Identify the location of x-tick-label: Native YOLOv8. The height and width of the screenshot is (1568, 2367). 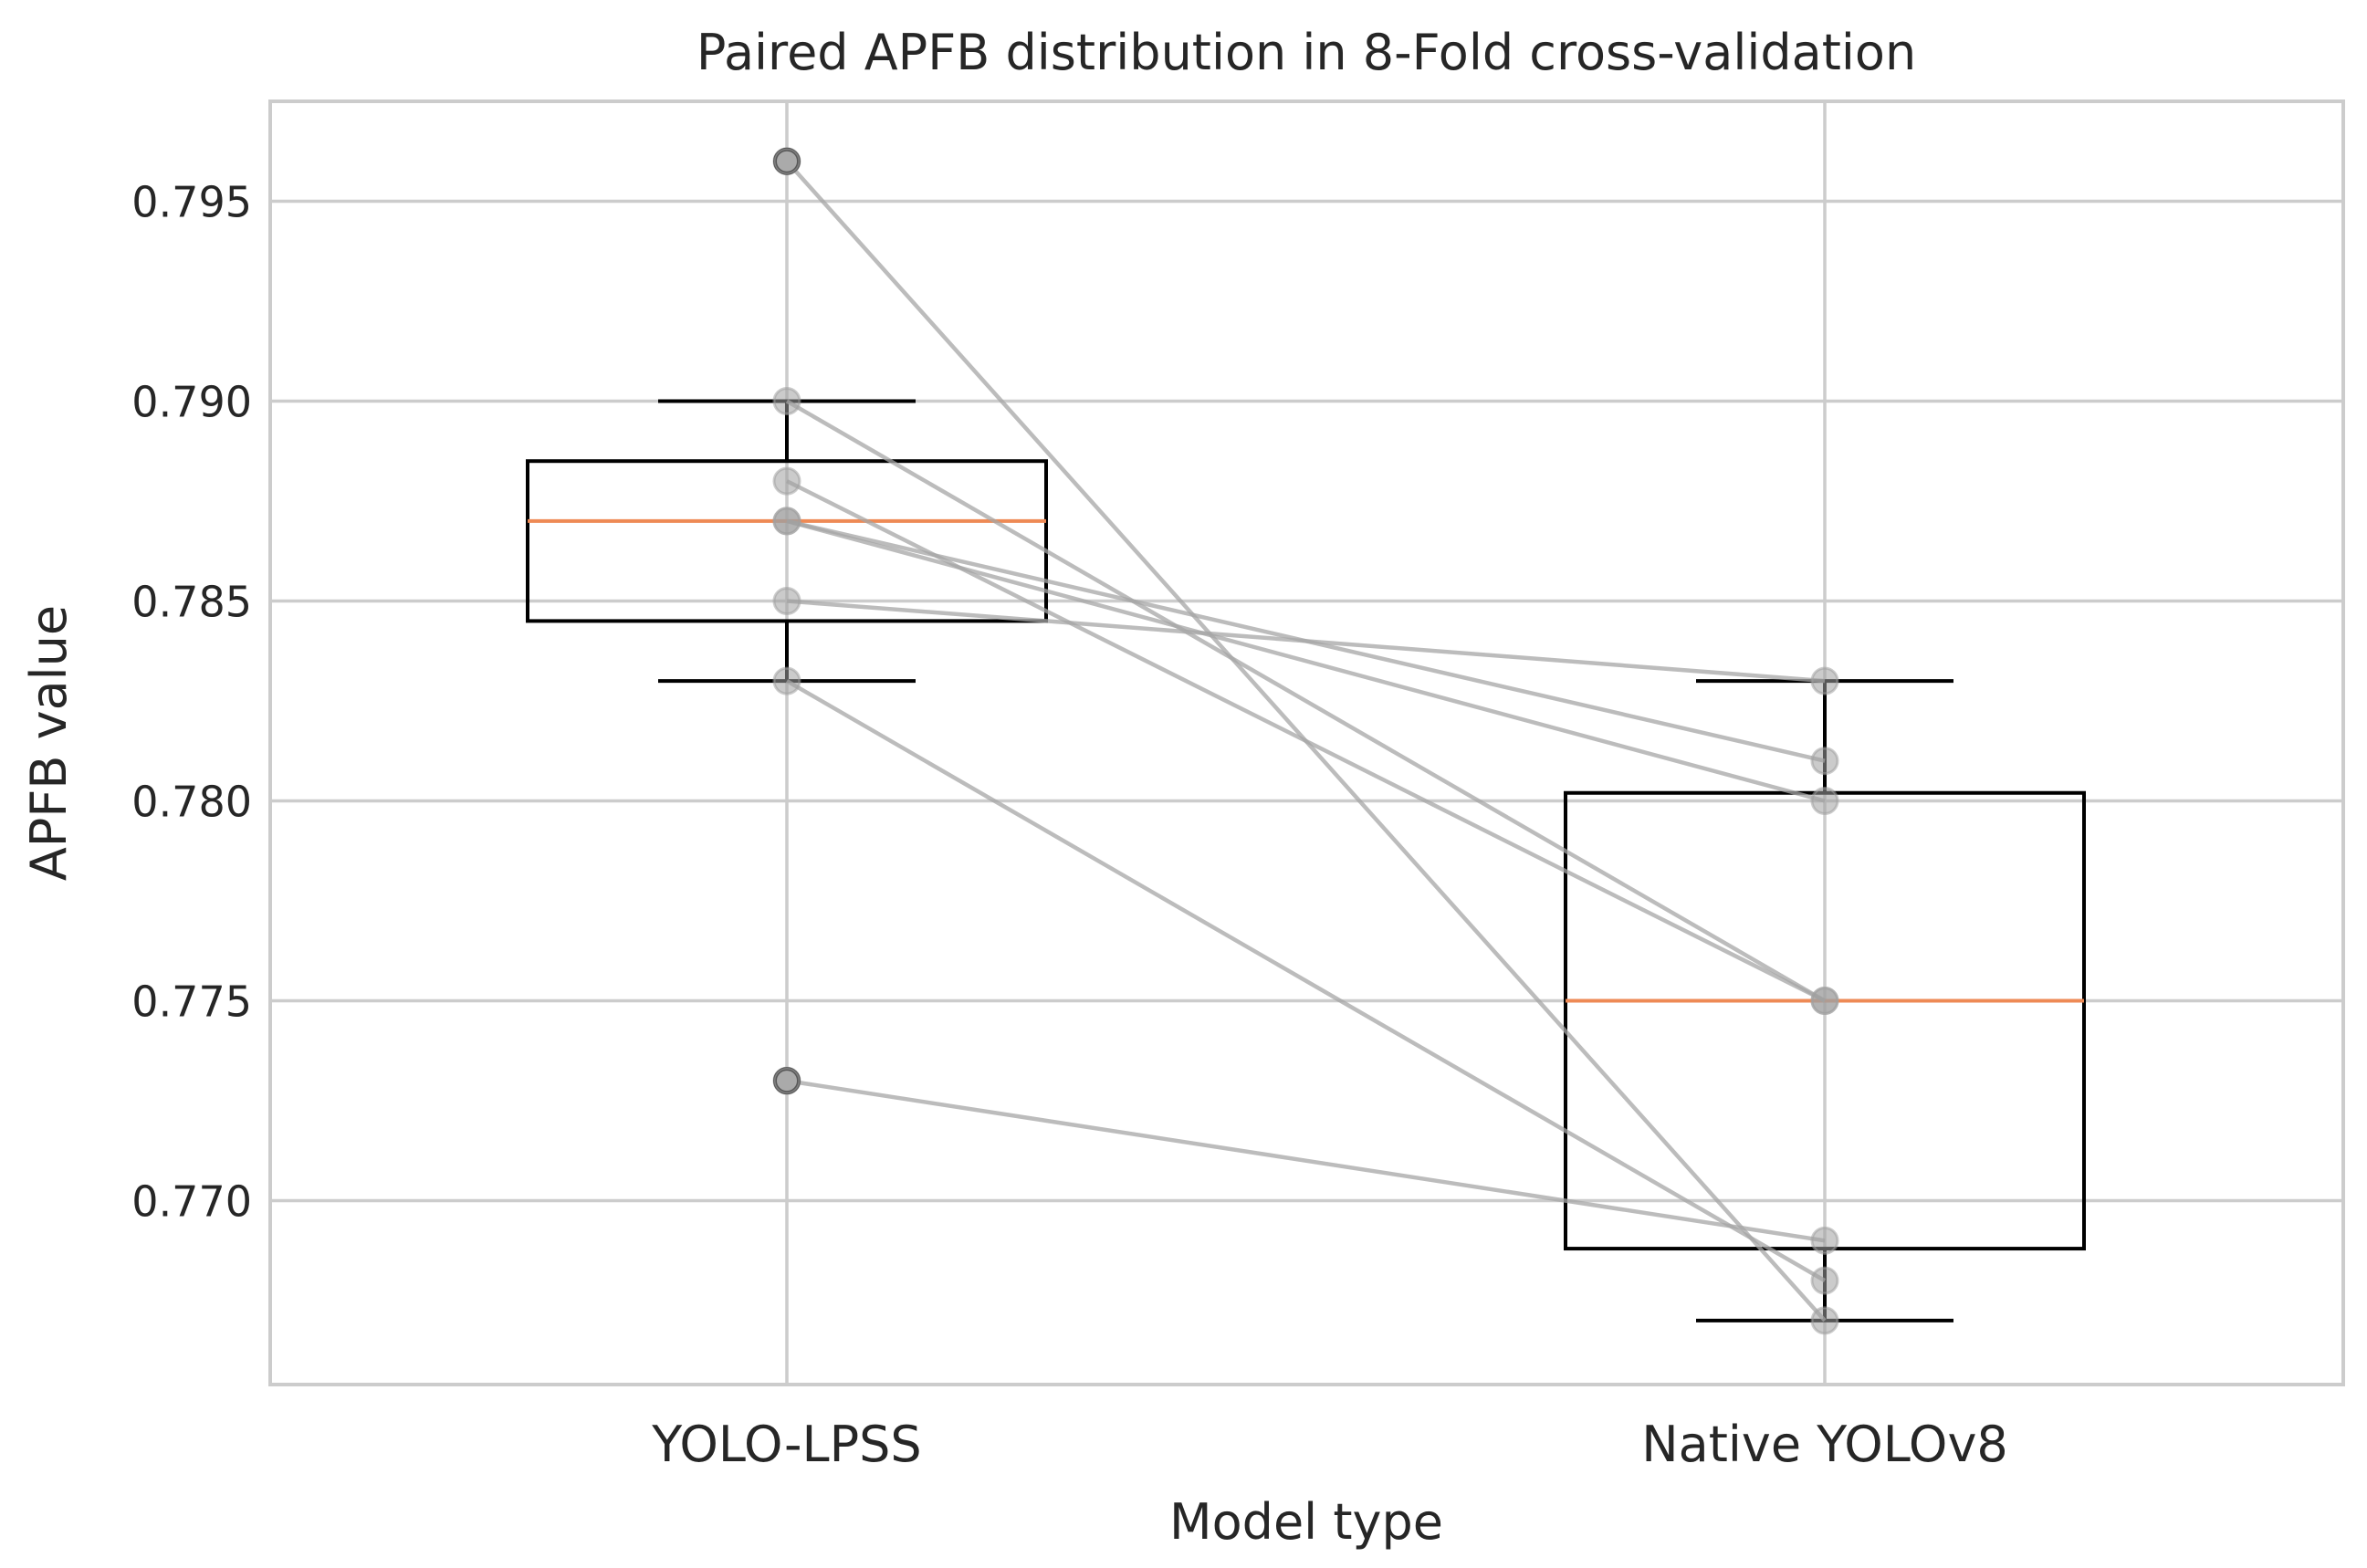
(1824, 1445).